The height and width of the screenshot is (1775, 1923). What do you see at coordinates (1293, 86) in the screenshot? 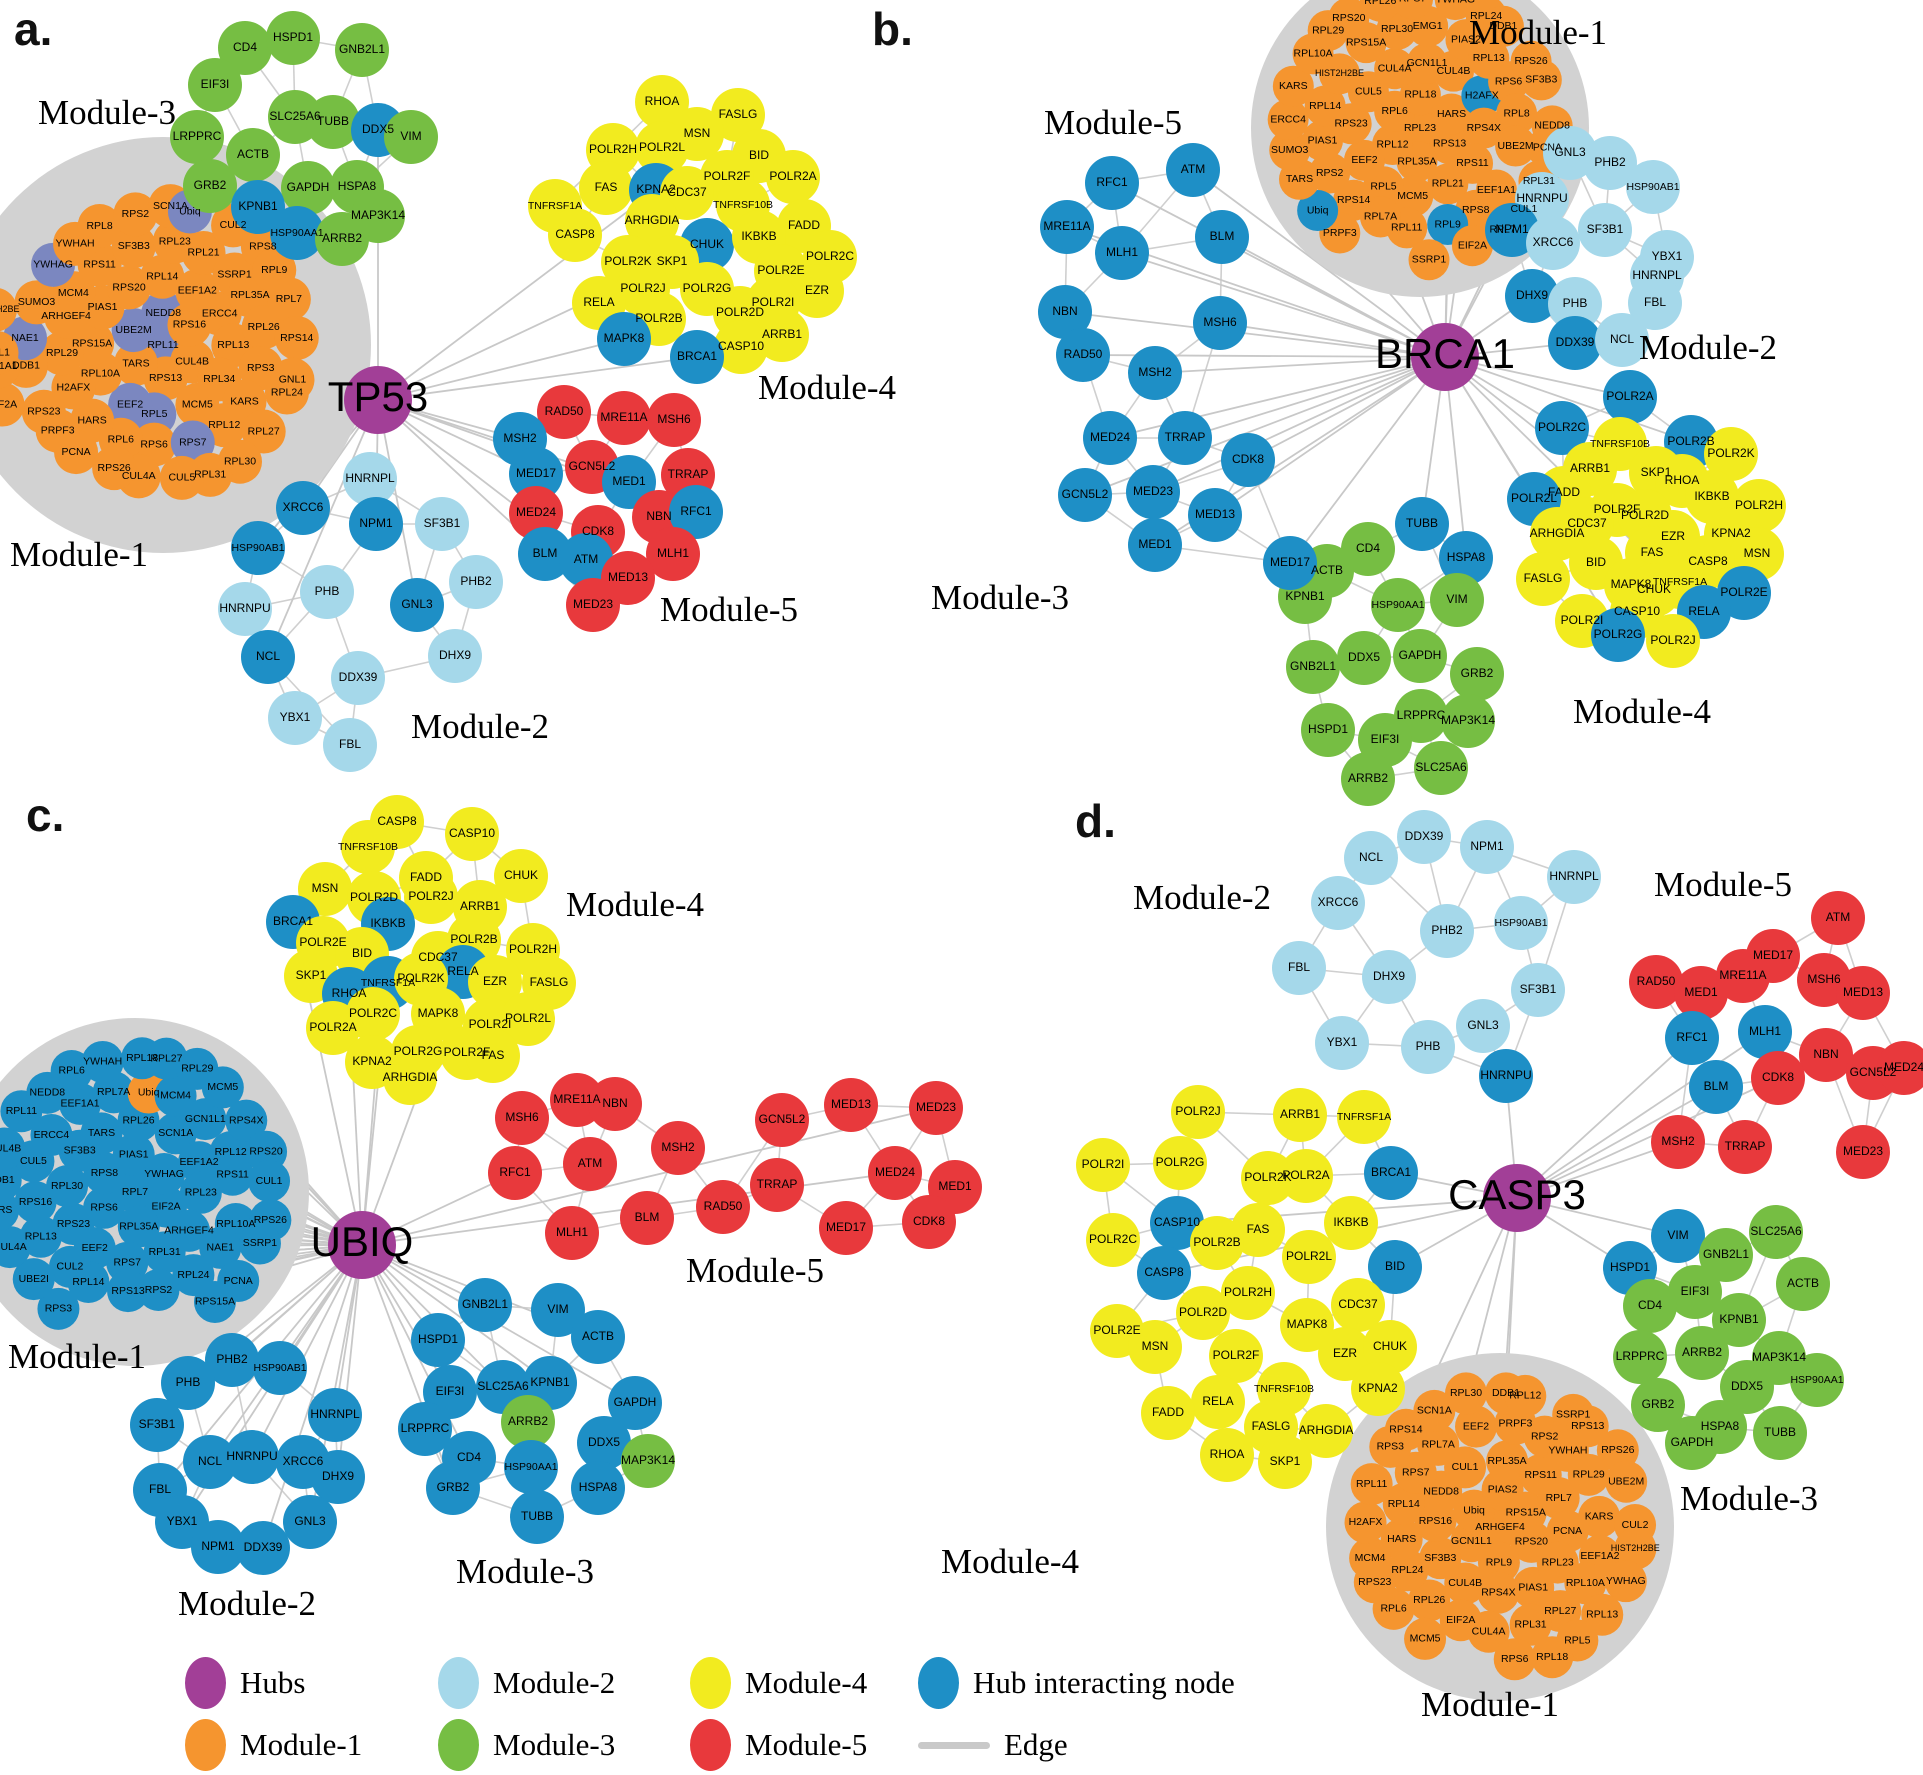
I see `node-KARS` at bounding box center [1293, 86].